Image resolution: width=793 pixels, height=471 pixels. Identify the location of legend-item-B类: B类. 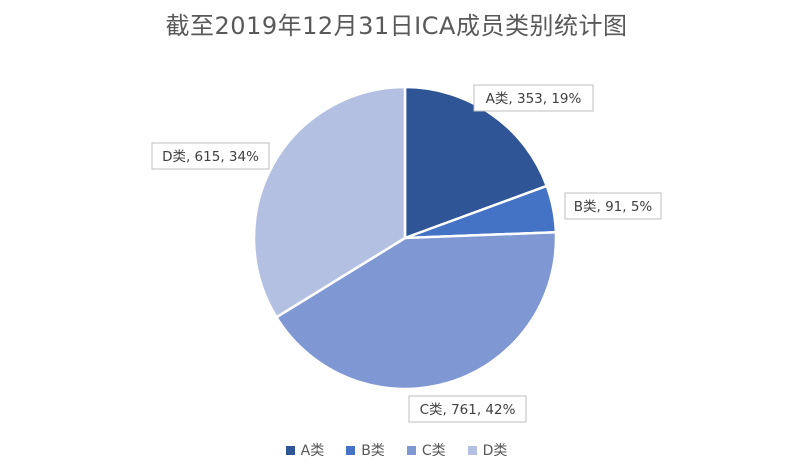
(365, 450).